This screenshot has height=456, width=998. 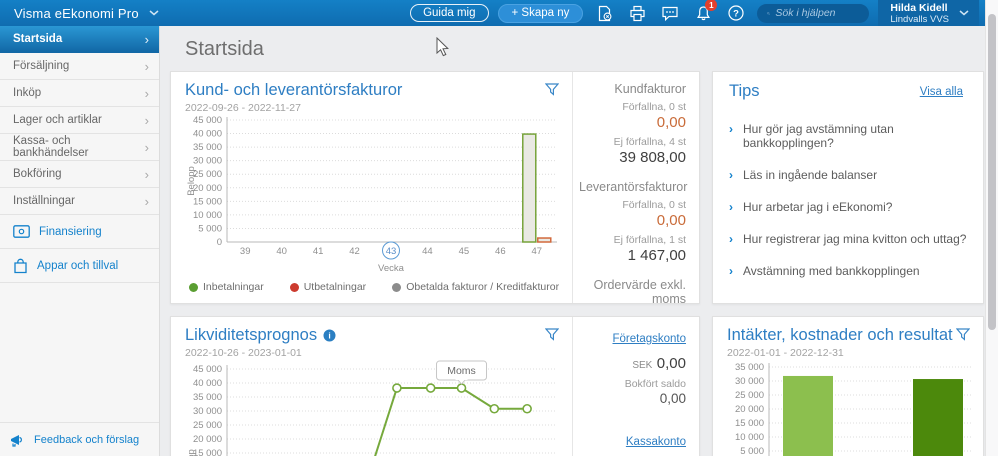 I want to click on info-icon: i, so click(x=329, y=335).